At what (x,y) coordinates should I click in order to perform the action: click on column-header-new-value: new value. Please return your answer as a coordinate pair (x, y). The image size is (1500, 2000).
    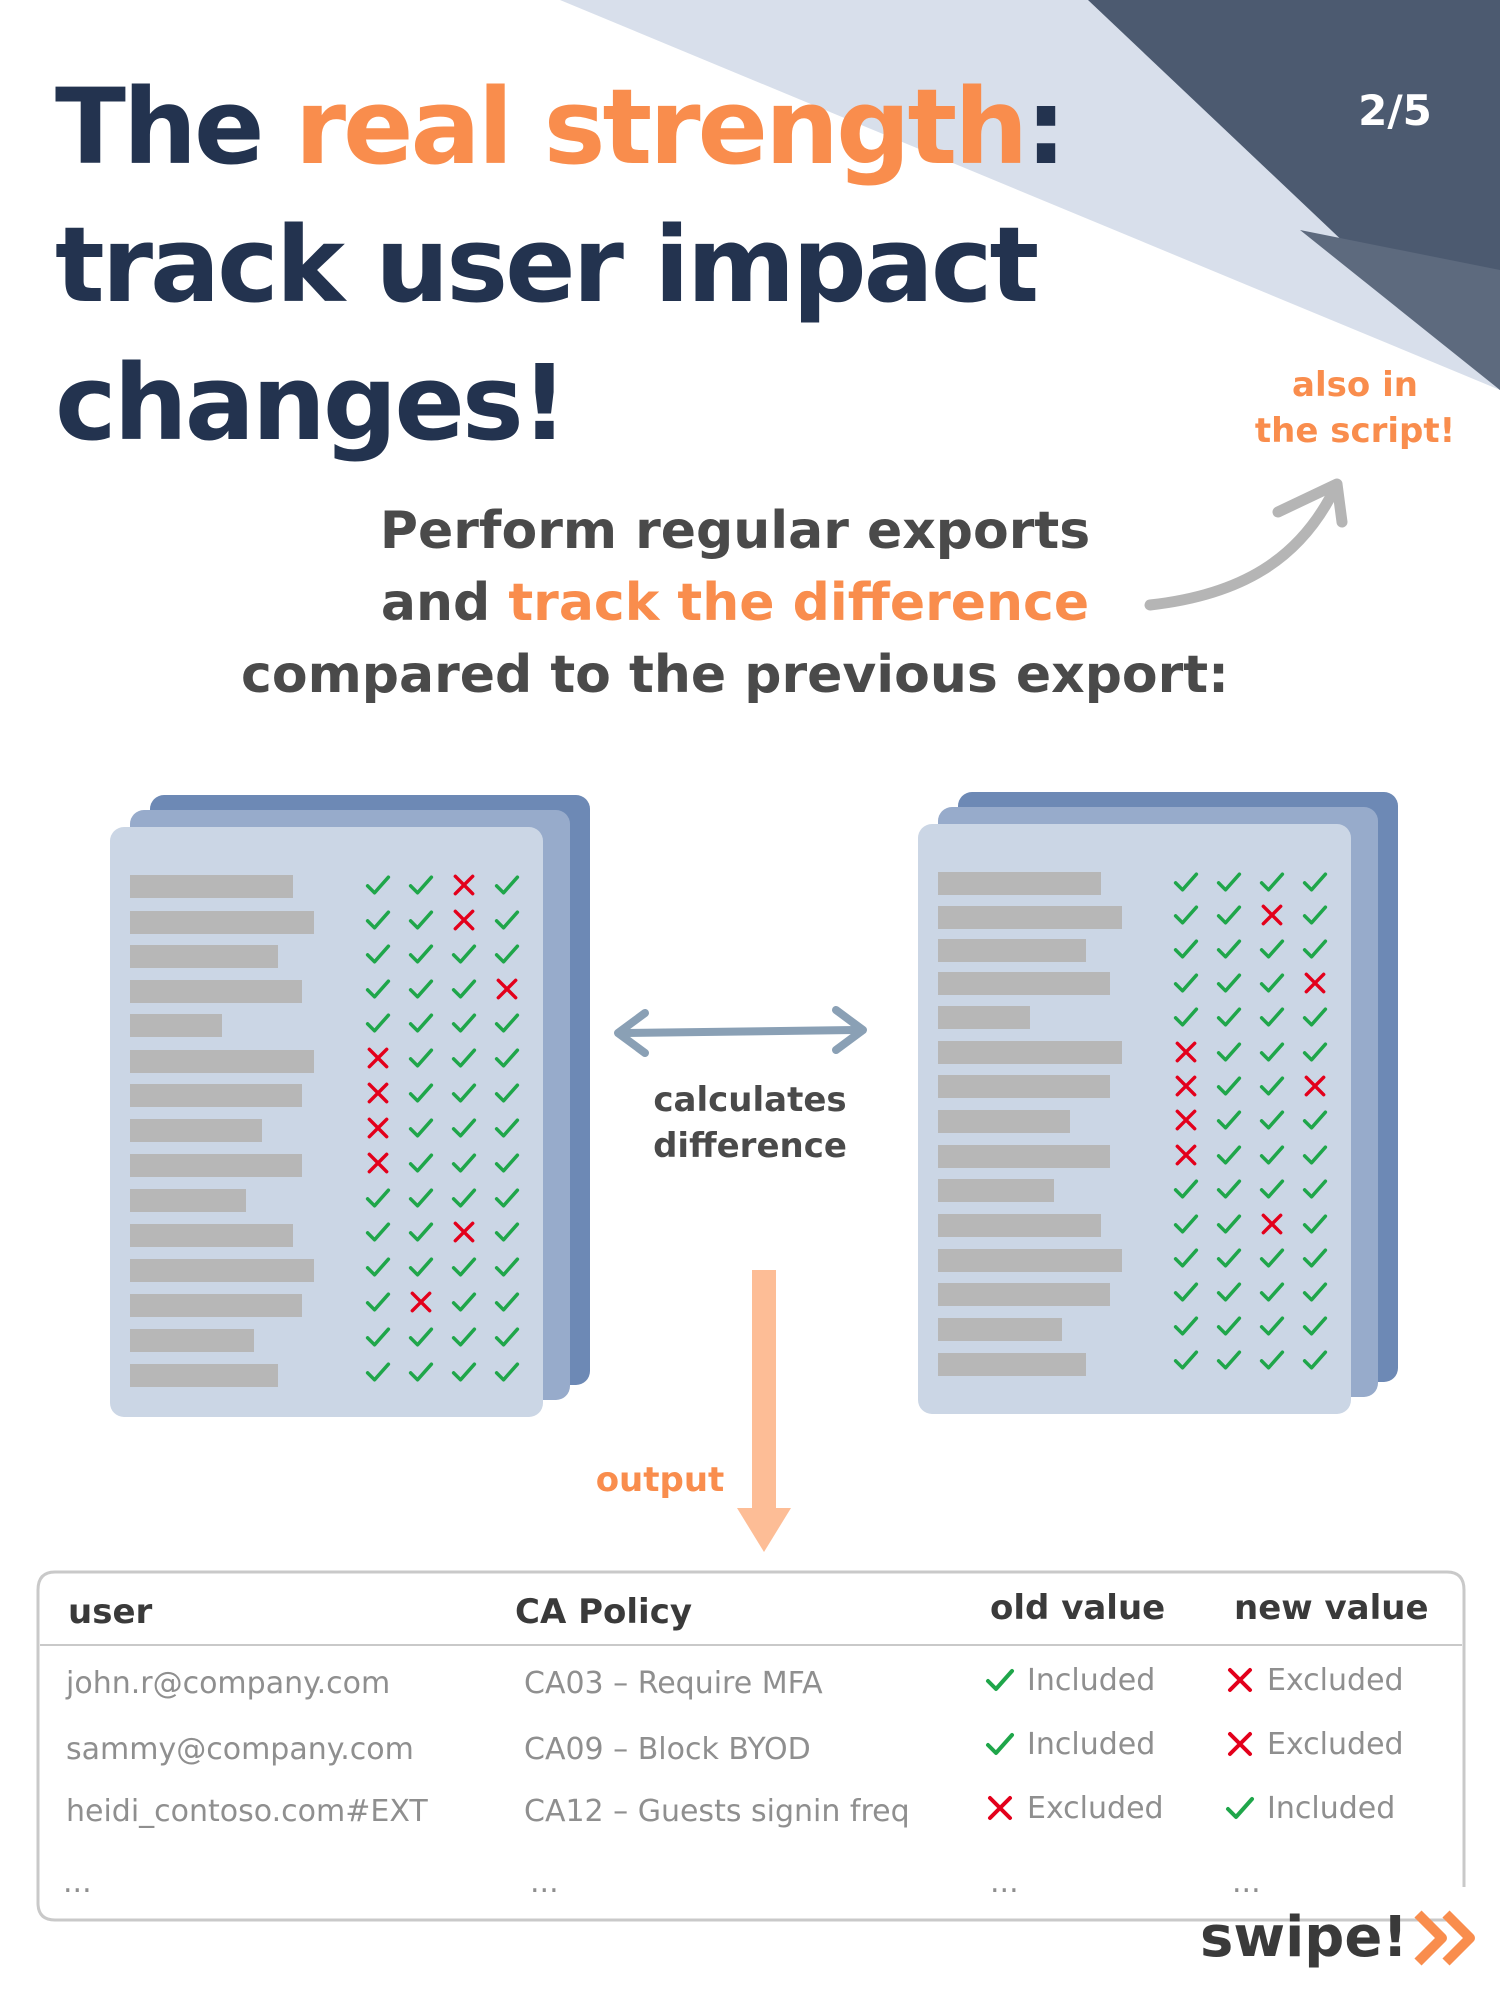
    Looking at the image, I should click on (1331, 1608).